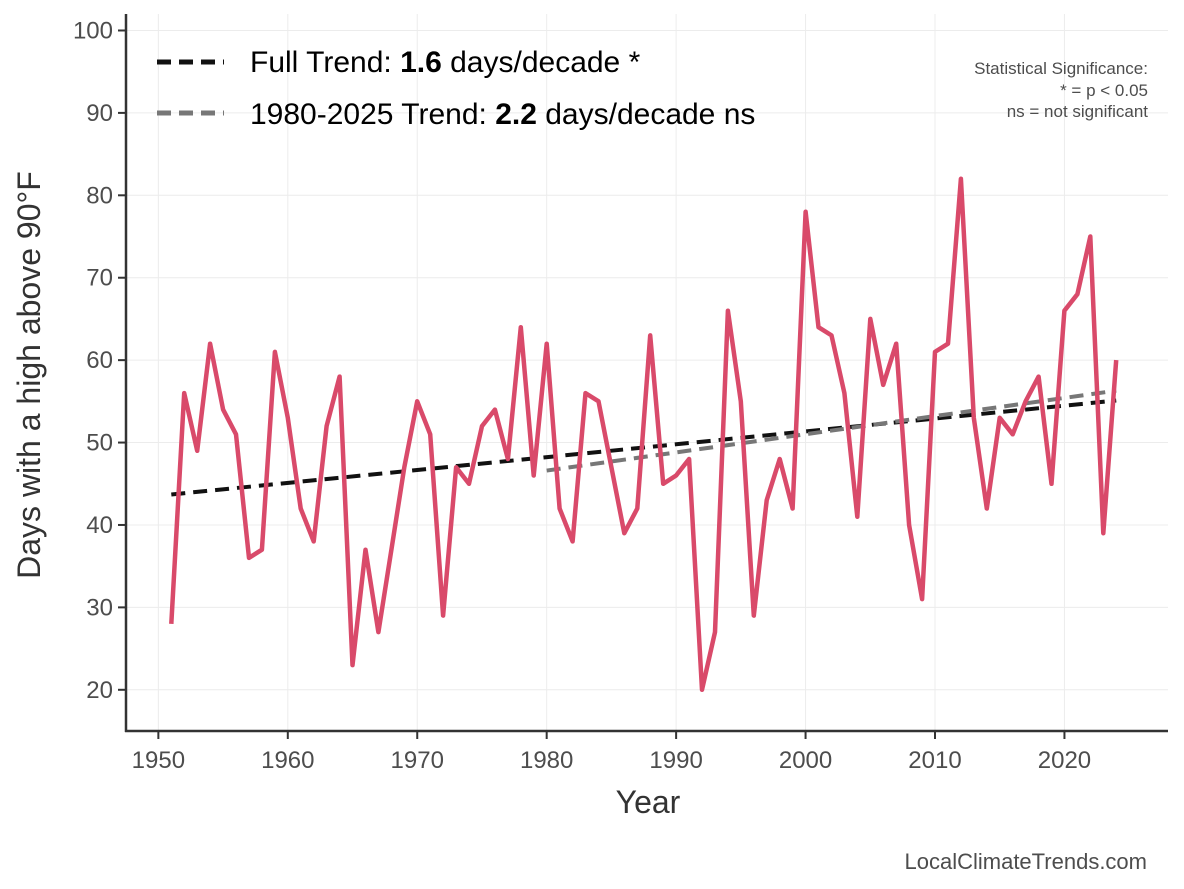 Image resolution: width=1184 pixels, height=889 pixels. Describe the element at coordinates (805, 760) in the screenshot. I see `x-tick-label-2000: 2000` at that location.